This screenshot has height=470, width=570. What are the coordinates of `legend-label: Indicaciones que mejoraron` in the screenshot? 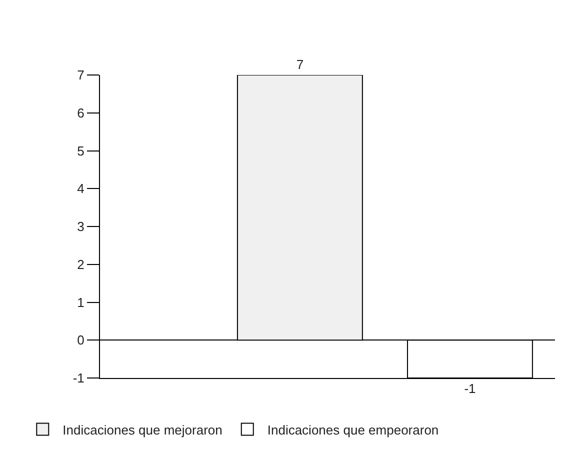 It's located at (142, 430).